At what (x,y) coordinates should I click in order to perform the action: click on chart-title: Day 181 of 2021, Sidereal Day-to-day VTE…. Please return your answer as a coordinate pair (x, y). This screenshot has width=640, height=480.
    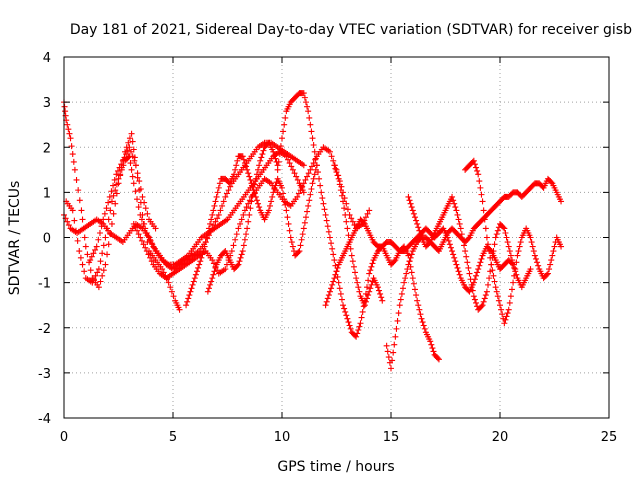
    Looking at the image, I should click on (351, 30).